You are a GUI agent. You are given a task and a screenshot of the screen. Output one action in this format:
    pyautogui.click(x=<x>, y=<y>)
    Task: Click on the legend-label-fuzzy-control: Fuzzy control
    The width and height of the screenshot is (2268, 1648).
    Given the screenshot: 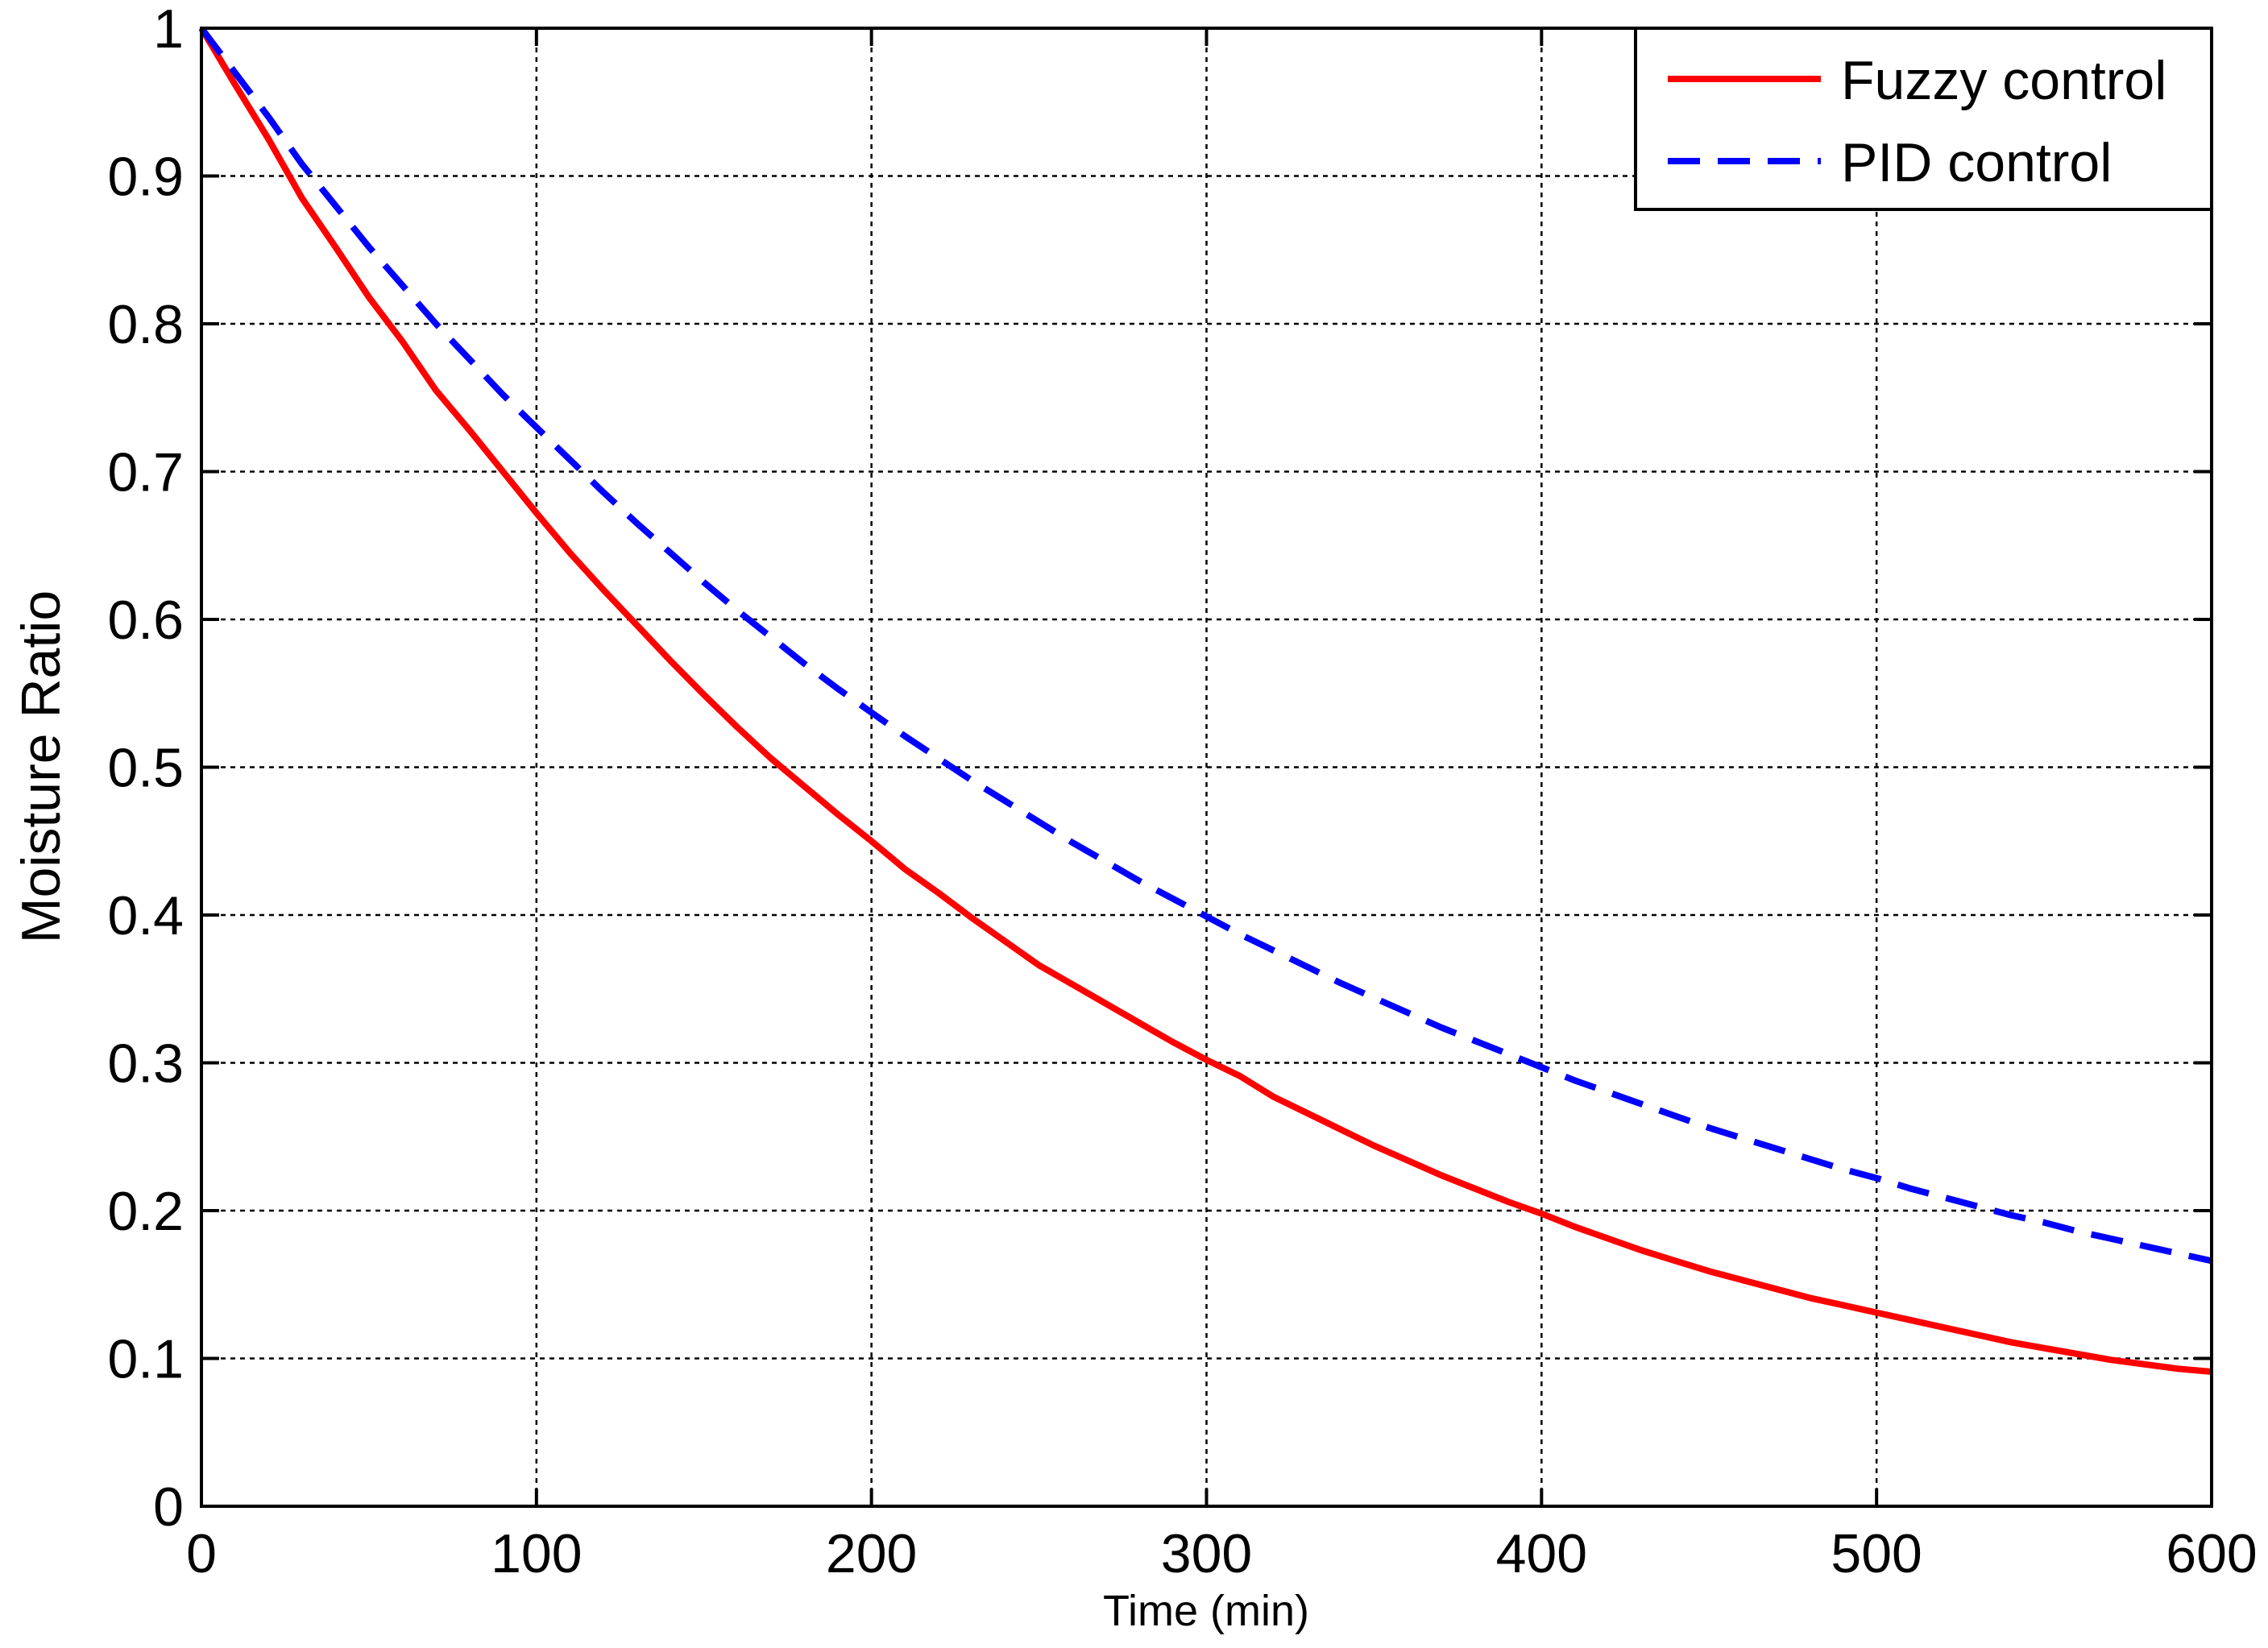 What is the action you would take?
    pyautogui.click(x=2003, y=80)
    